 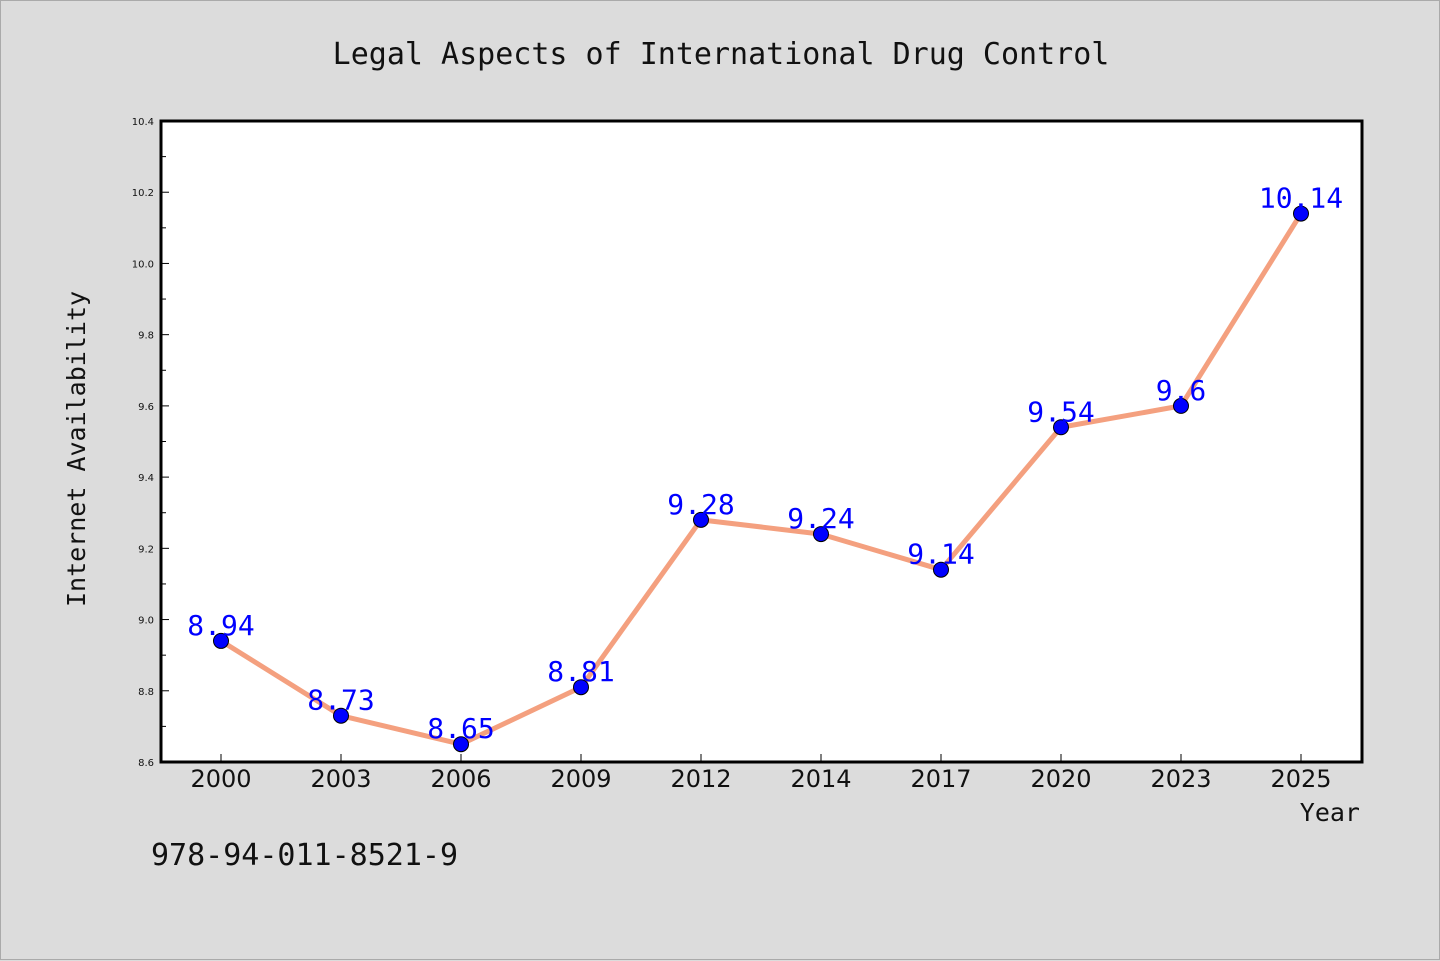 What do you see at coordinates (340, 700) in the screenshot?
I see `data-label: 8.73` at bounding box center [340, 700].